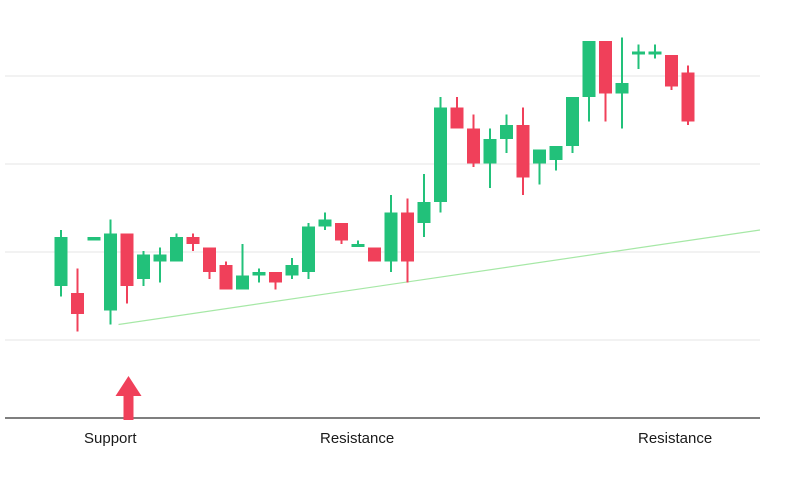 The height and width of the screenshot is (500, 800). What do you see at coordinates (128, 398) in the screenshot?
I see `support-arrow-icon` at bounding box center [128, 398].